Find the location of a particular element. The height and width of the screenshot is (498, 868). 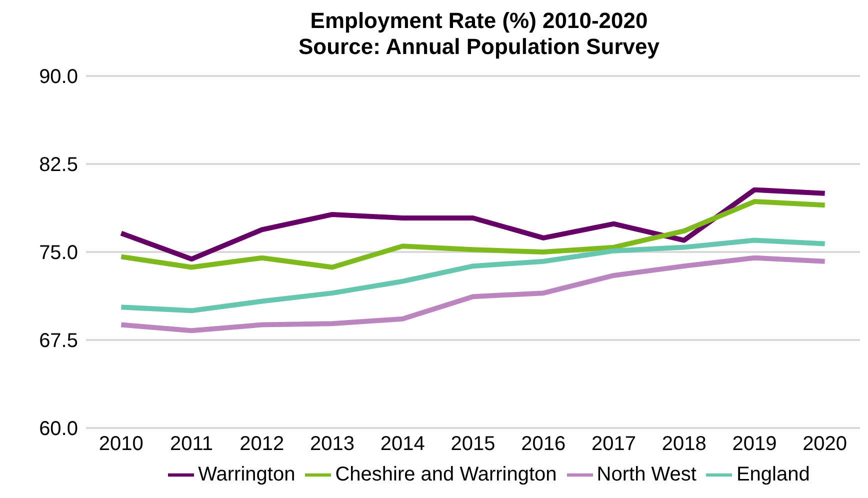

x-tick-label: 2014 is located at coordinates (402, 444).